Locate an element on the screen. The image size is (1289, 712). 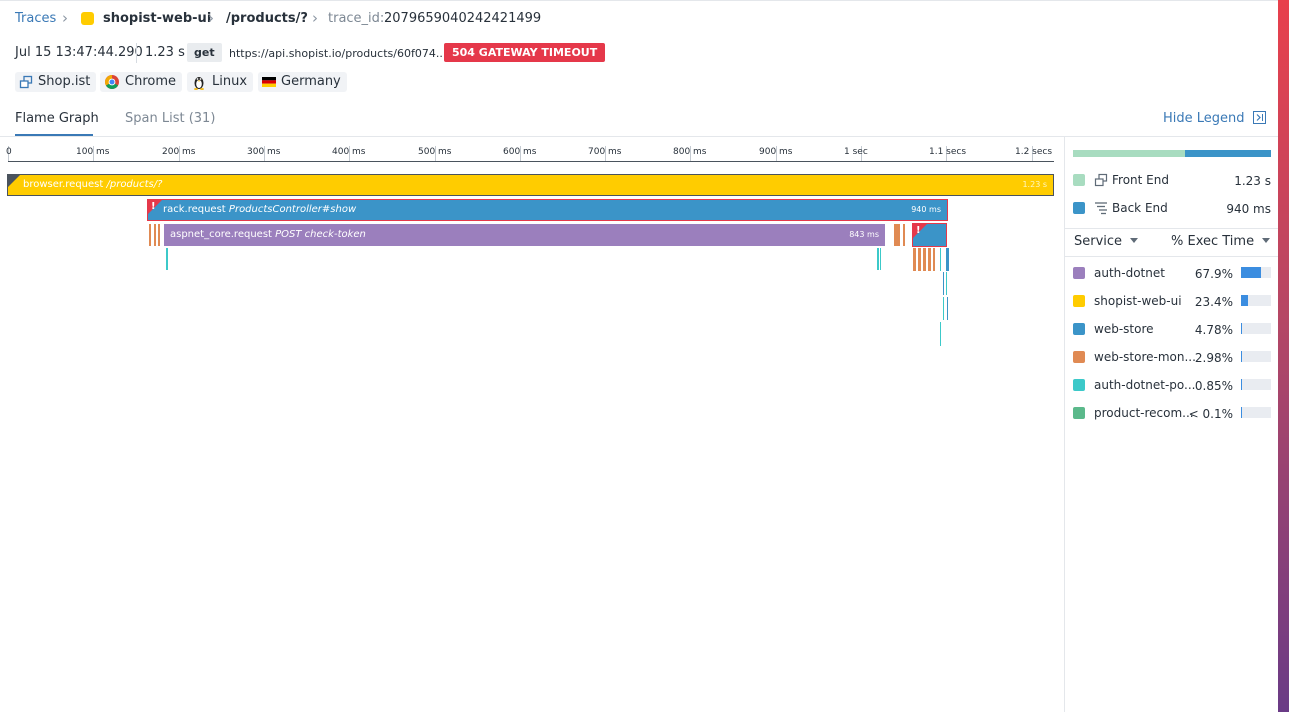
span-corner-icon is located at coordinates (14, 181).